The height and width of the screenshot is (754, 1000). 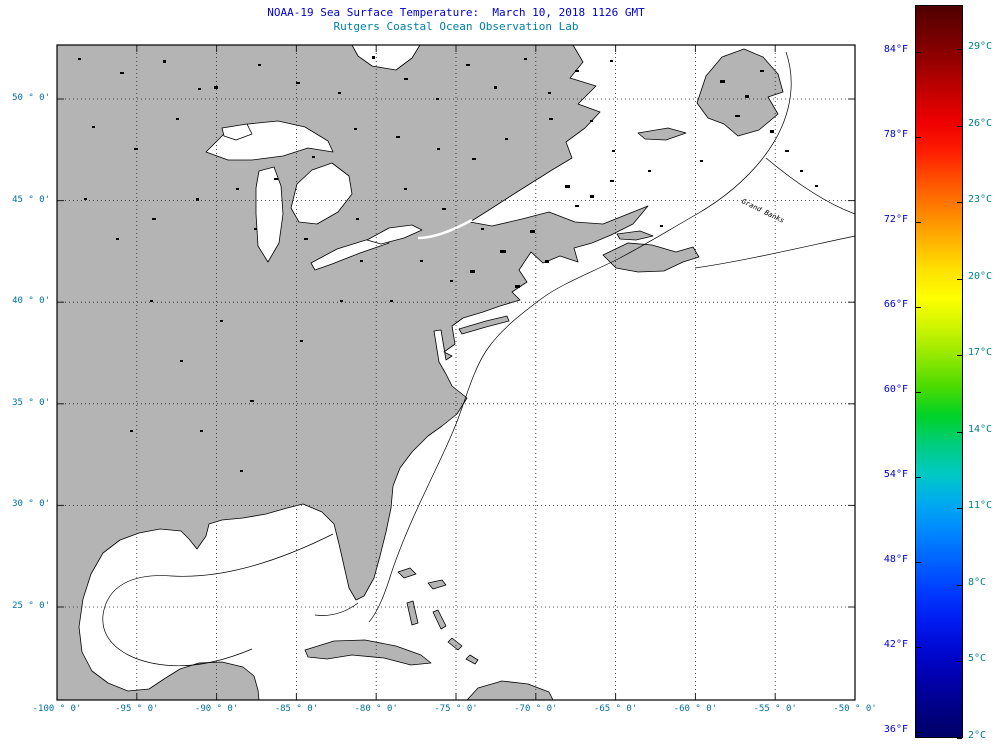 What do you see at coordinates (237, 132) in the screenshot?
I see `lake-nipigon` at bounding box center [237, 132].